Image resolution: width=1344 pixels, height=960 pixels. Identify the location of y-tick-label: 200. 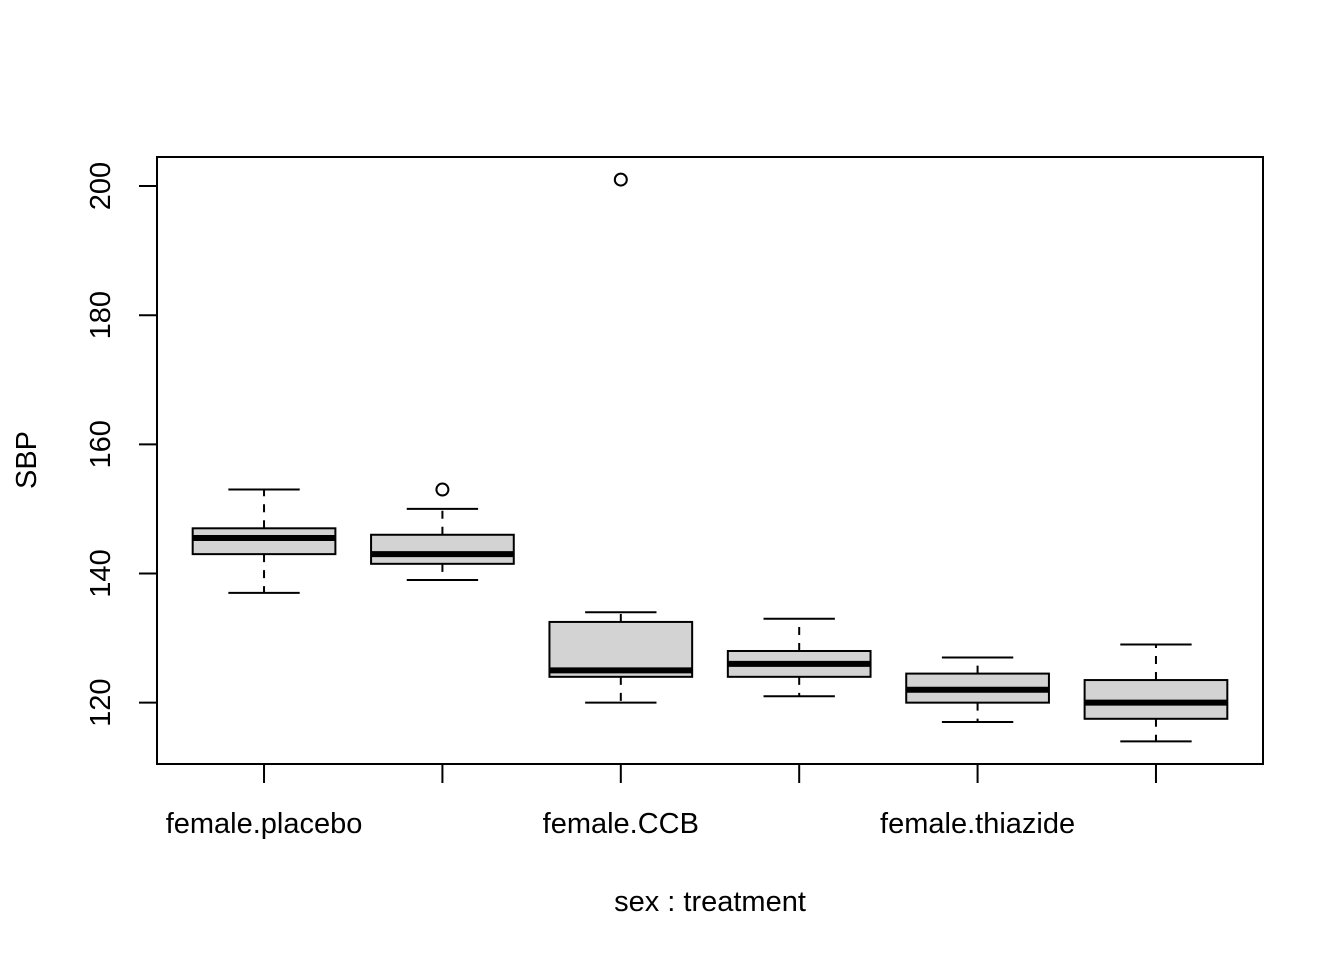
(101, 186).